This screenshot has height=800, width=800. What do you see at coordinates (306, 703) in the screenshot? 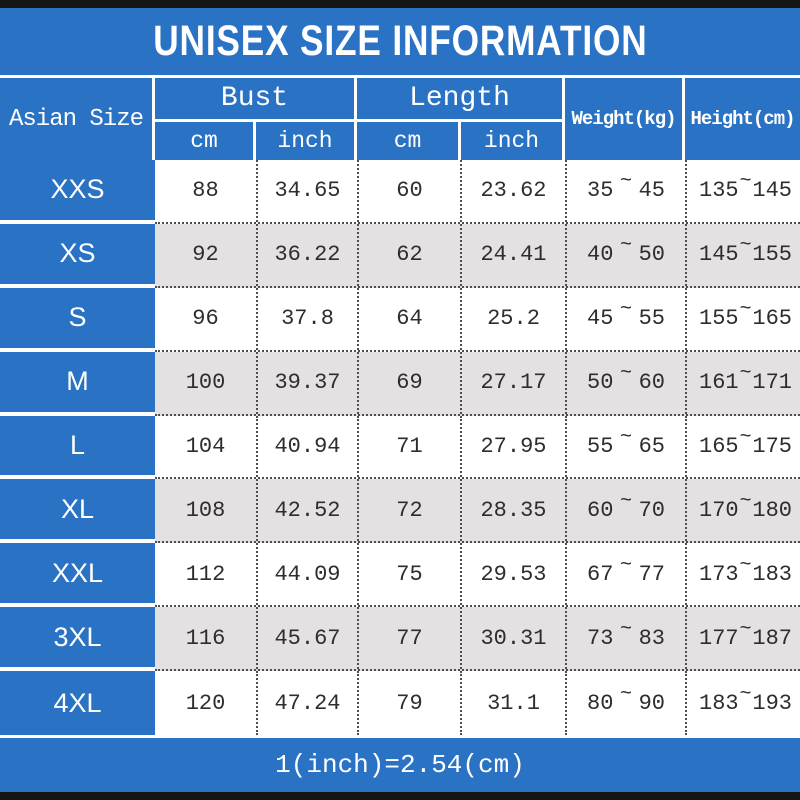
I see `bust-inch-cell: 47.24` at bounding box center [306, 703].